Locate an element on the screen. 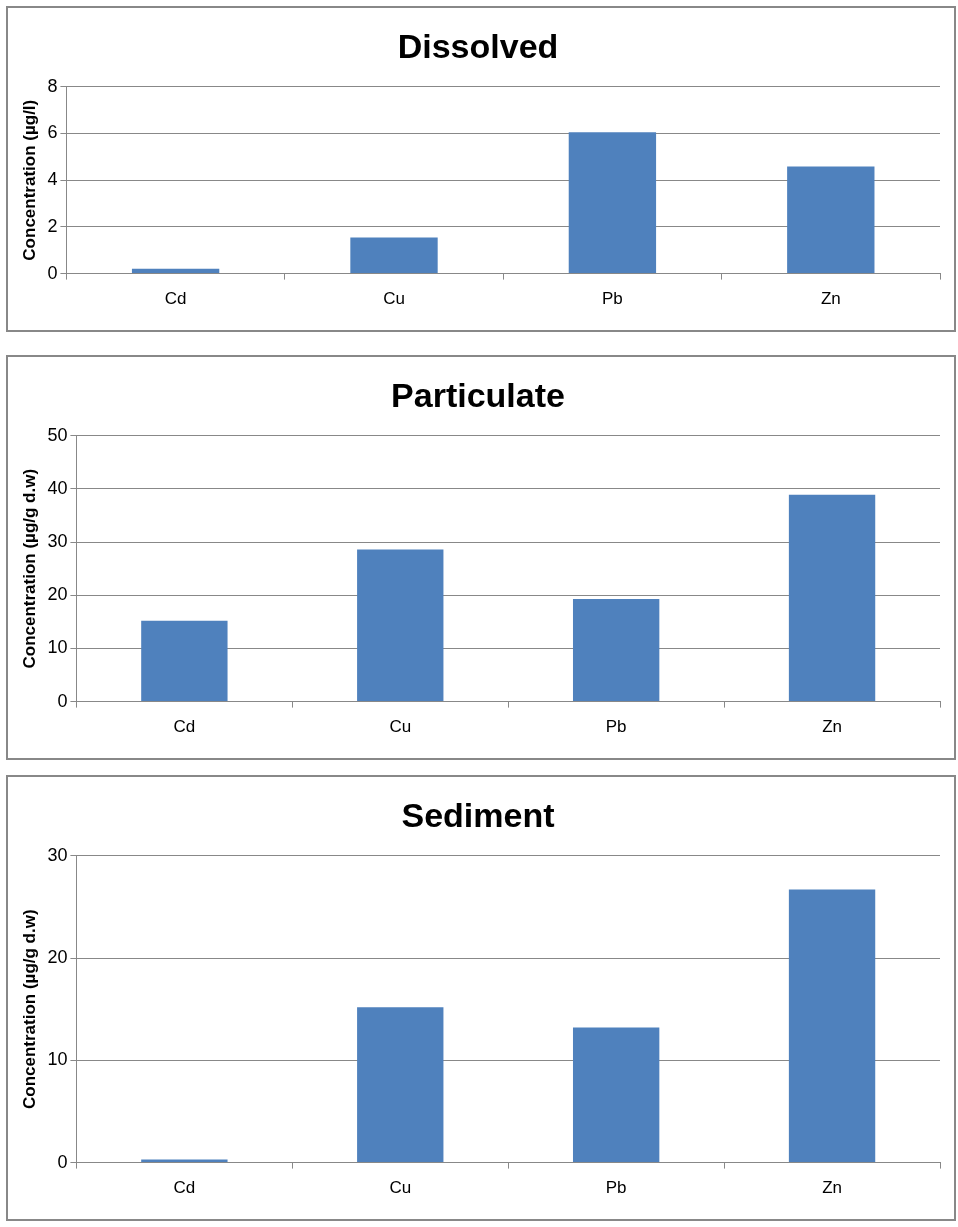  y-tick-label: 4 is located at coordinates (52, 179).